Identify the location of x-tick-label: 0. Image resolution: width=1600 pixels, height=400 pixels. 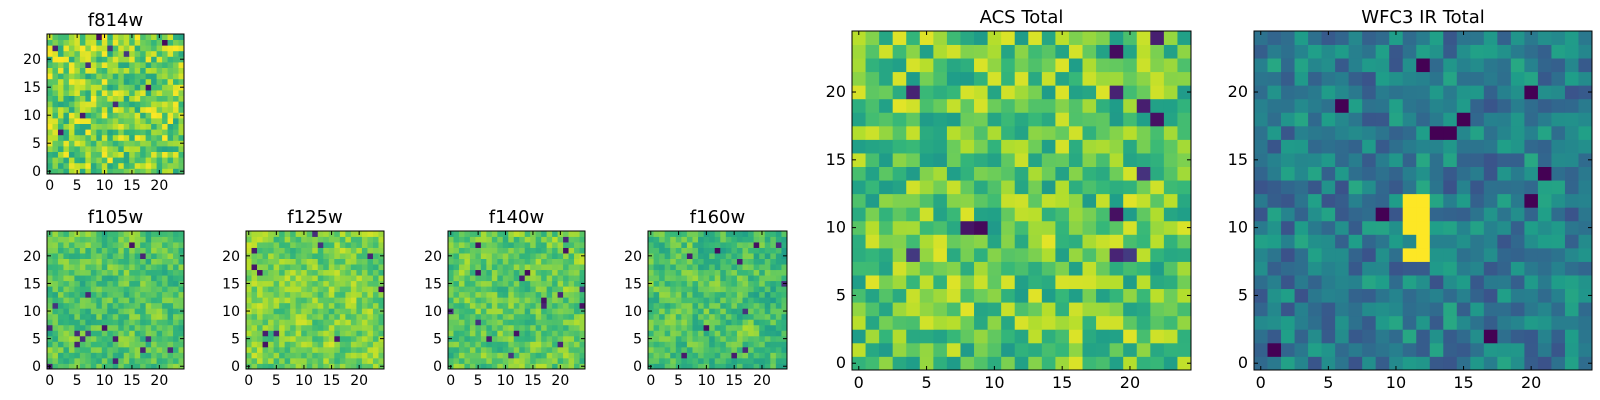
(650, 381).